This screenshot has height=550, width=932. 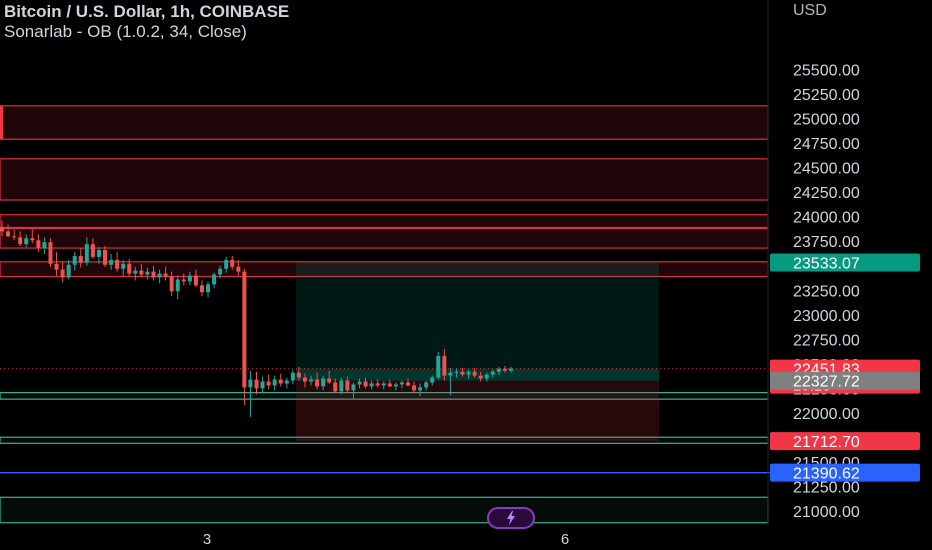 What do you see at coordinates (826, 95) in the screenshot?
I see `price-tick-label: 25250.00` at bounding box center [826, 95].